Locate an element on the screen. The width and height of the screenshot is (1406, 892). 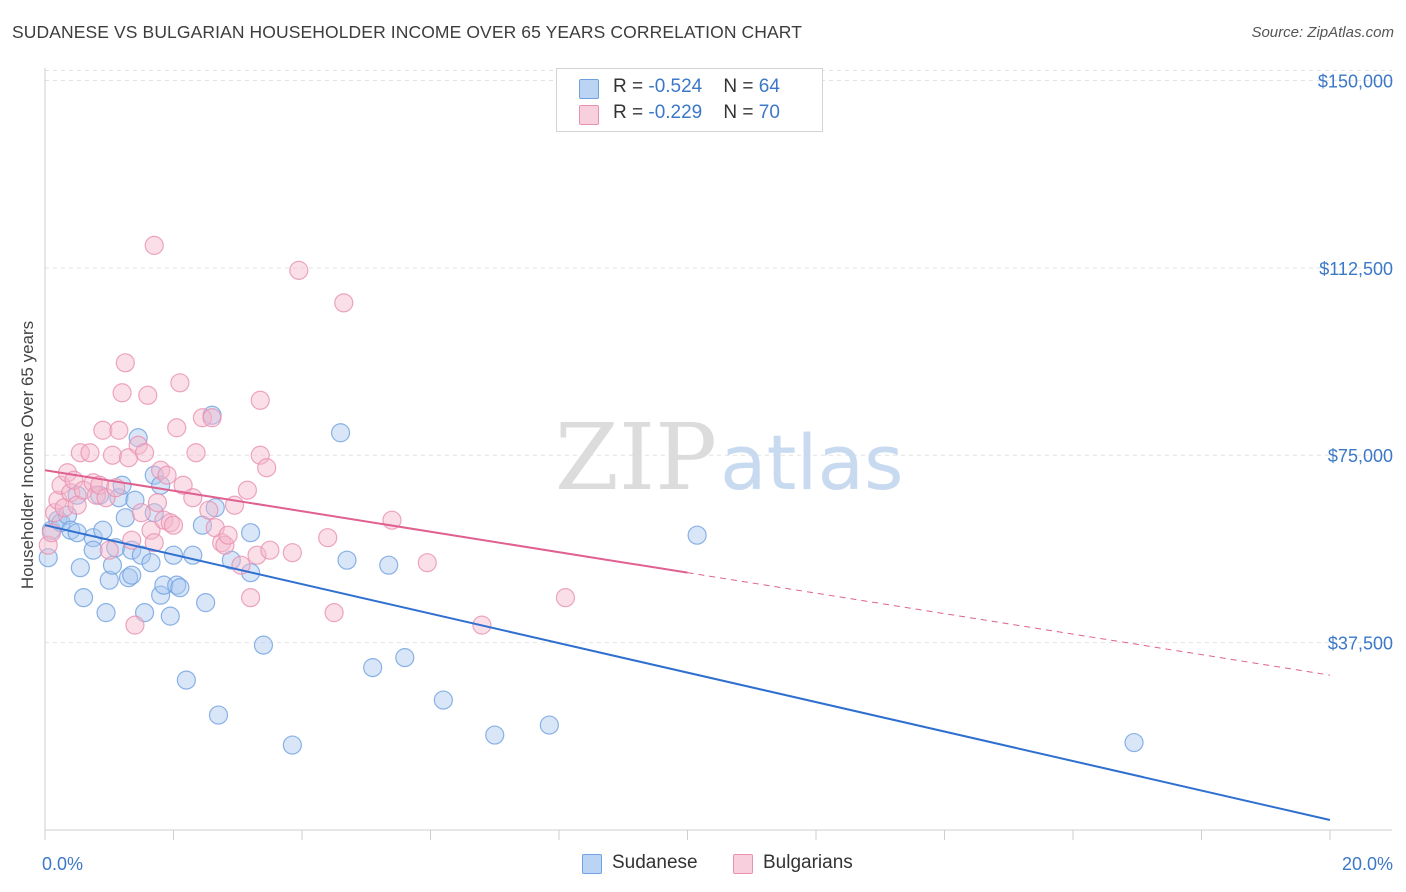
y-tick-label: $37,500 is located at coordinates (1360, 644).